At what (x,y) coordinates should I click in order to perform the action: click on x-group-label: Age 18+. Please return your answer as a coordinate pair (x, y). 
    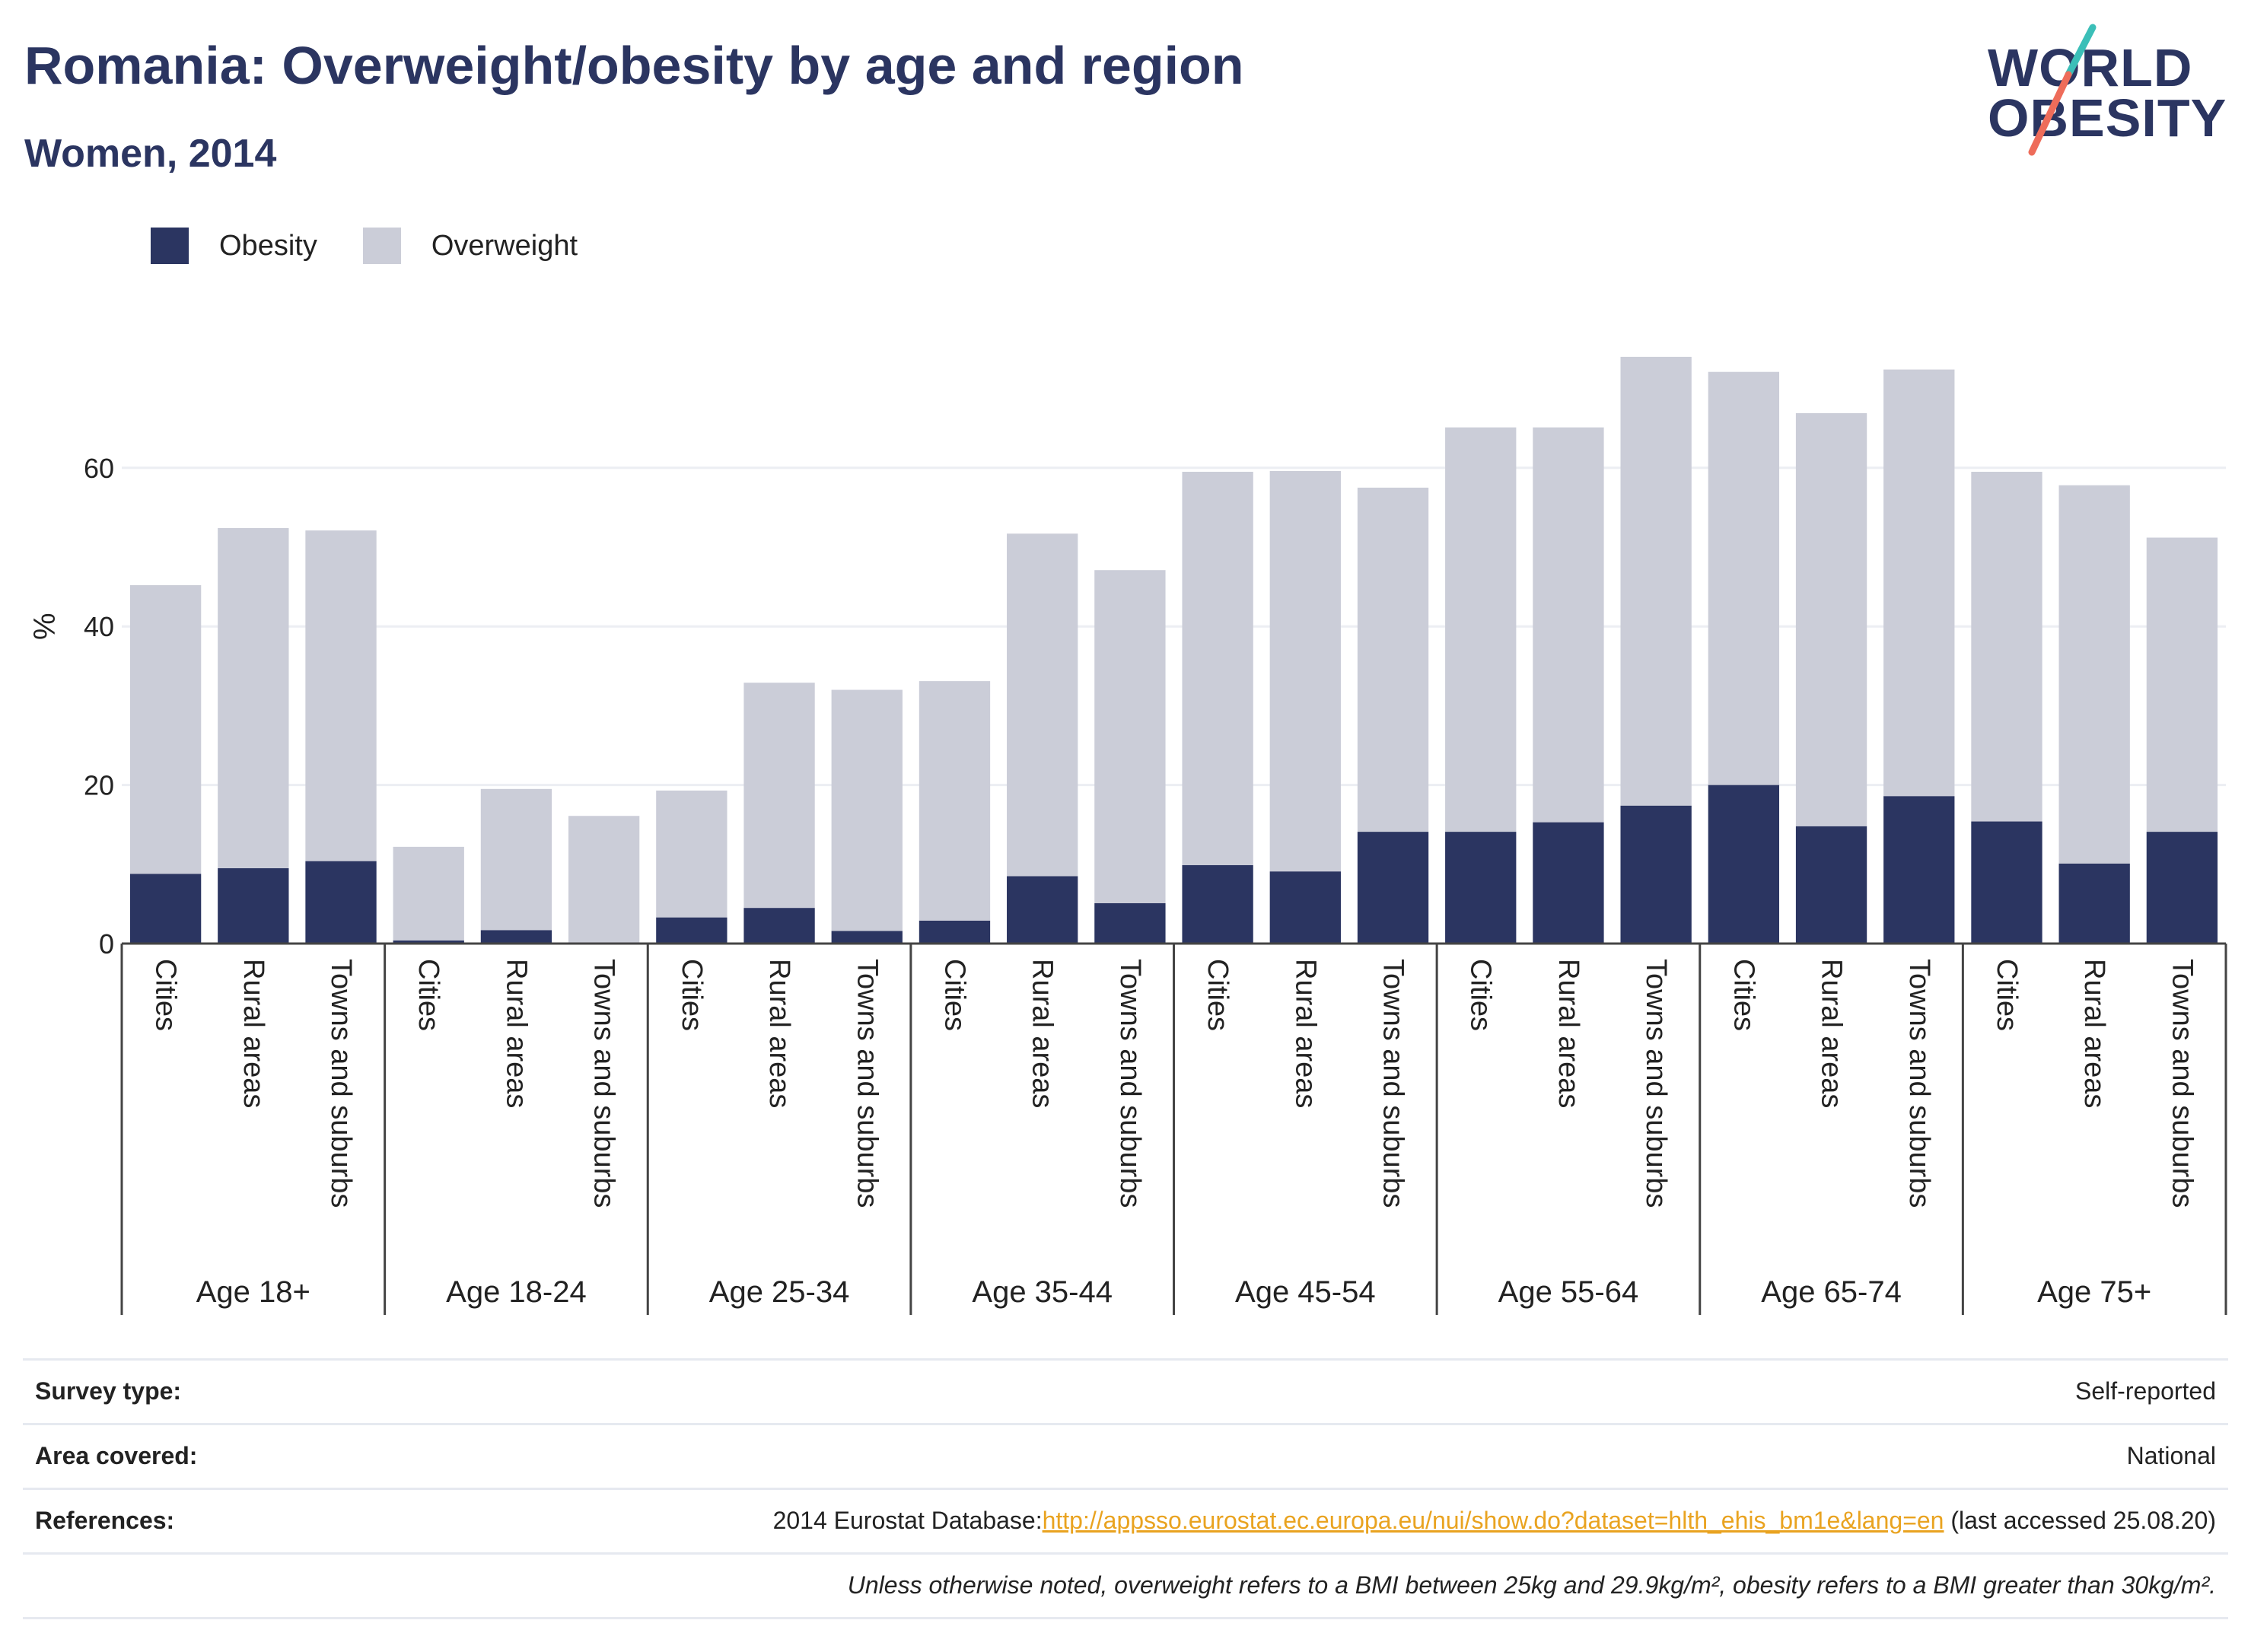
    Looking at the image, I should click on (253, 1292).